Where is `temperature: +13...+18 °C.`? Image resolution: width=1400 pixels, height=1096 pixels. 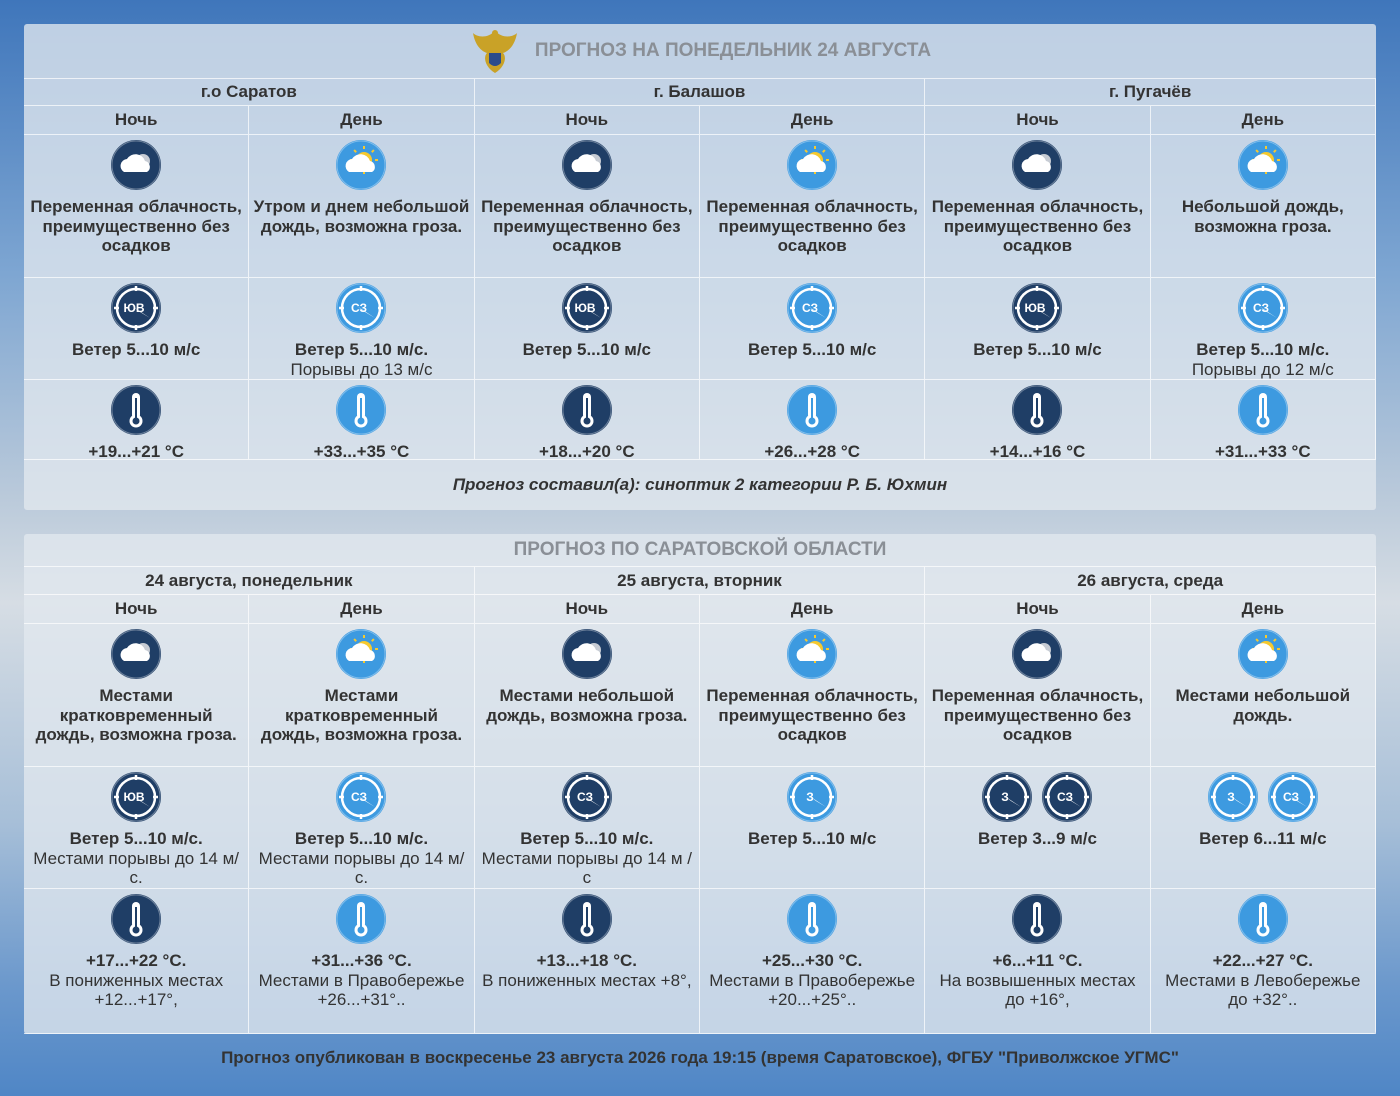
temperature: +13...+18 °C. is located at coordinates (586, 960).